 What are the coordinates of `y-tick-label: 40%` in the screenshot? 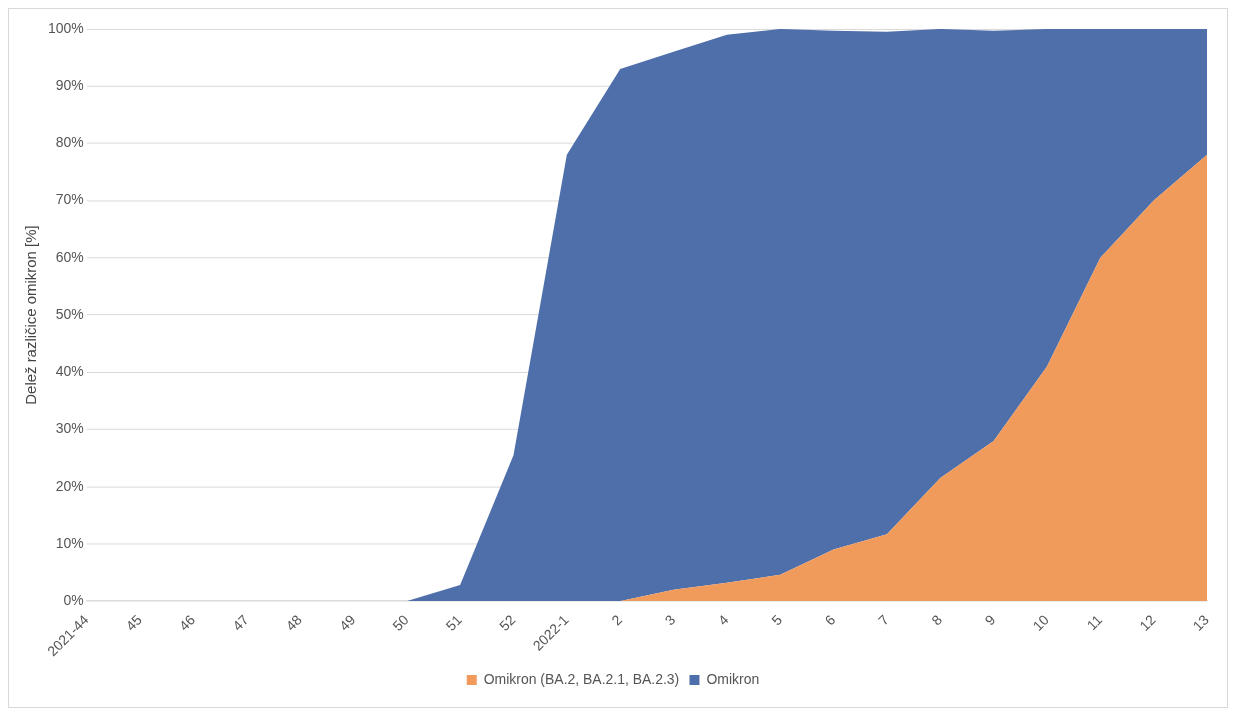 It's located at (69, 371).